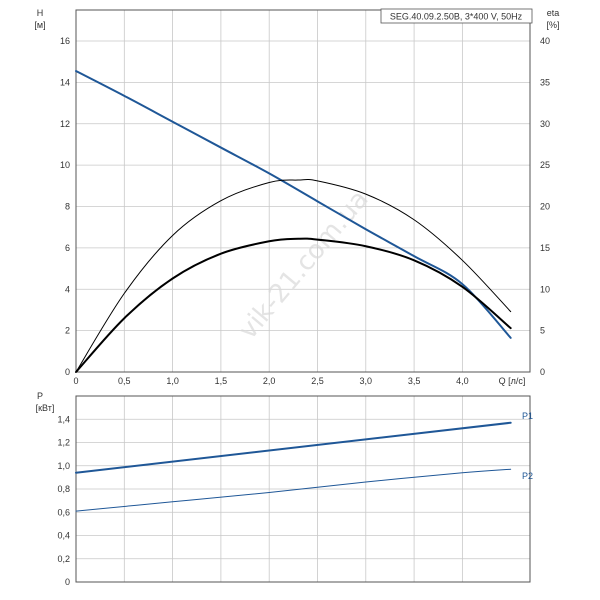 Image resolution: width=600 pixels, height=600 pixels. Describe the element at coordinates (545, 248) in the screenshot. I see `efficiency-tick-label: 15` at that location.